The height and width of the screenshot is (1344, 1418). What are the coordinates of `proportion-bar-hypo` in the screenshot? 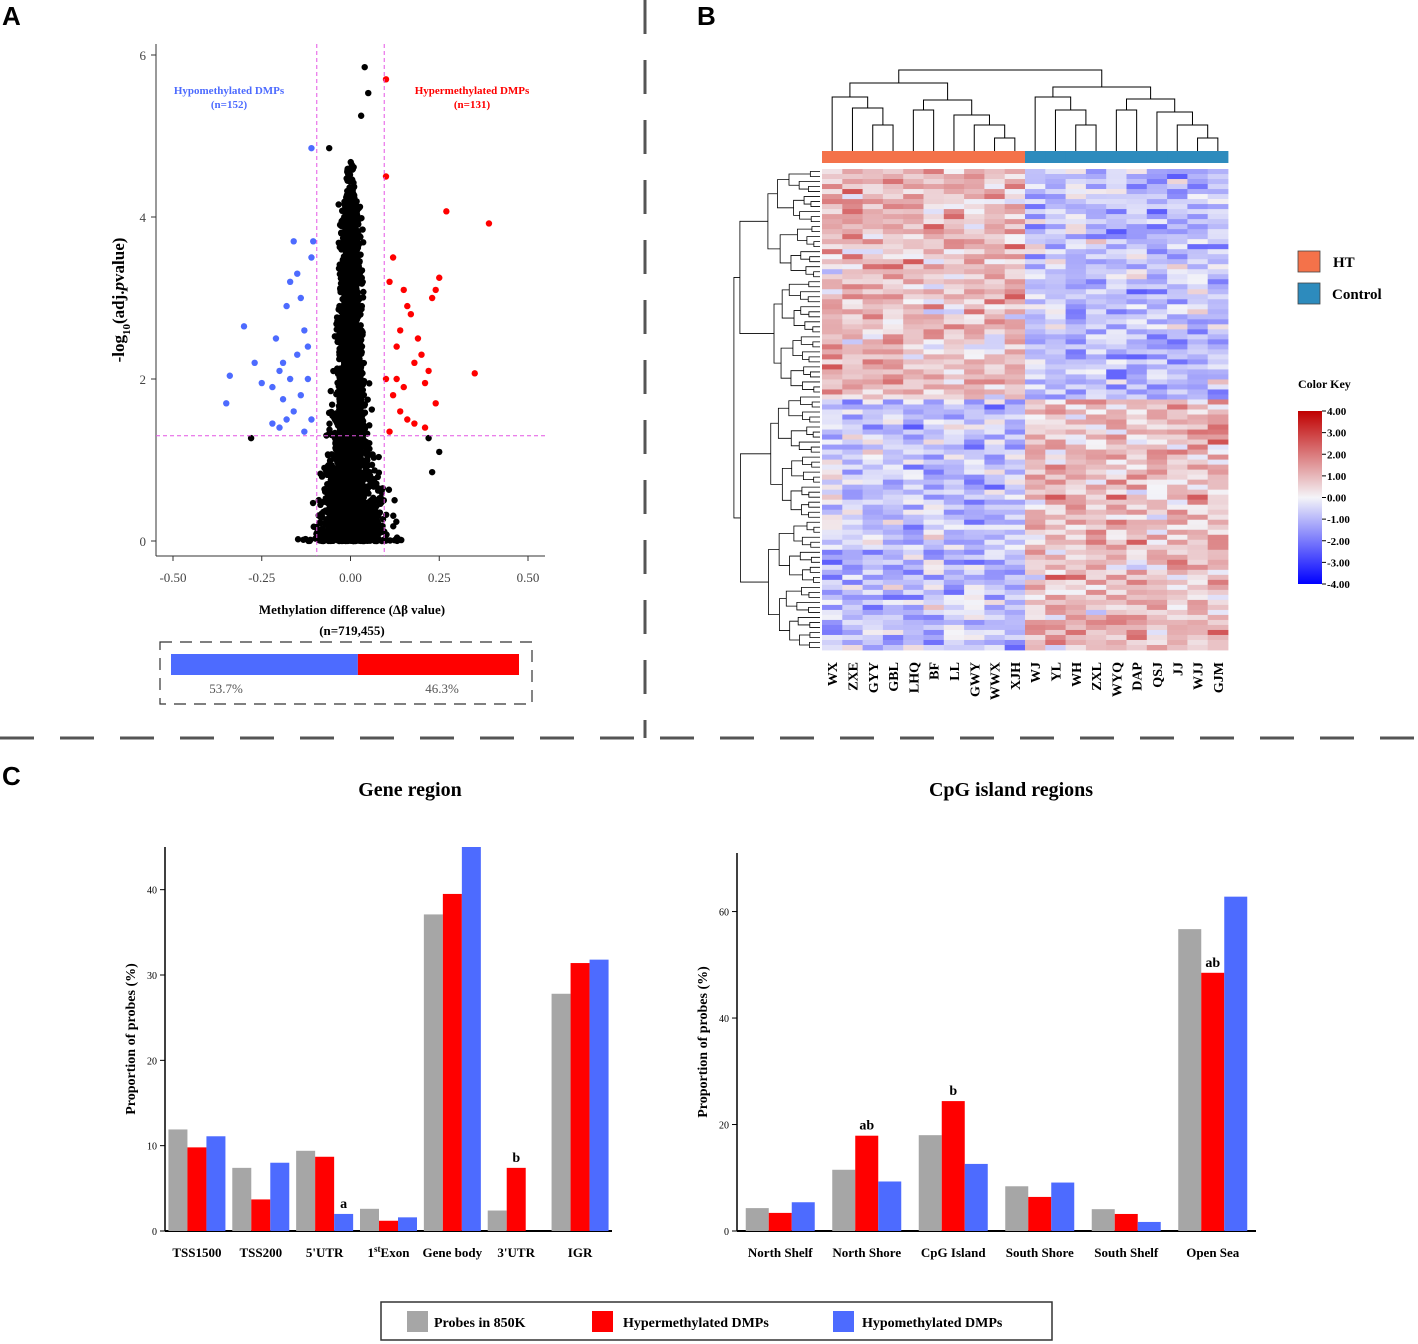 It's located at (264, 664).